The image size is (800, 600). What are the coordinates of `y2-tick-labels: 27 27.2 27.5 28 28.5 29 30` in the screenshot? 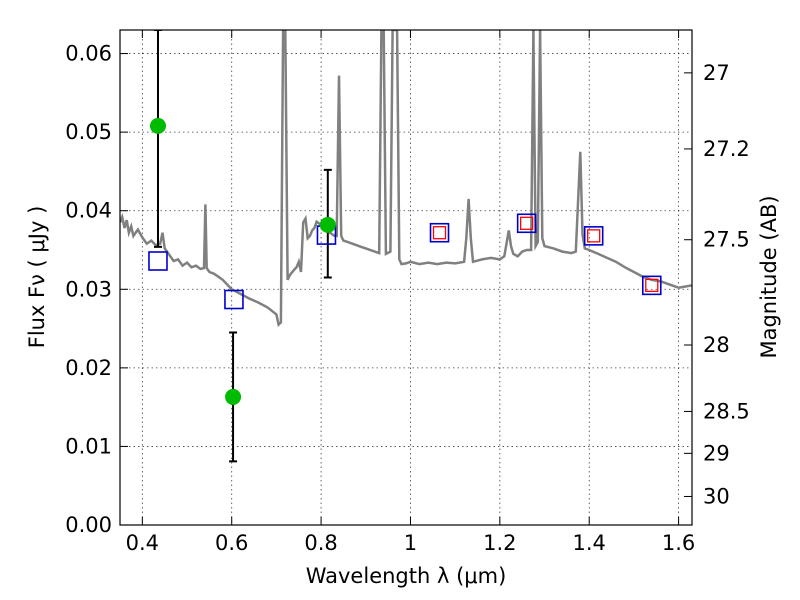 It's located at (726, 285).